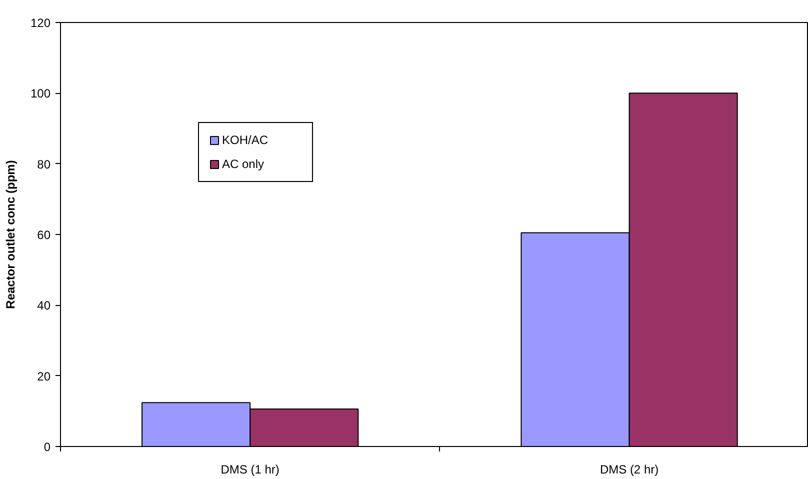  I want to click on y-tick-label: 20, so click(44, 376).